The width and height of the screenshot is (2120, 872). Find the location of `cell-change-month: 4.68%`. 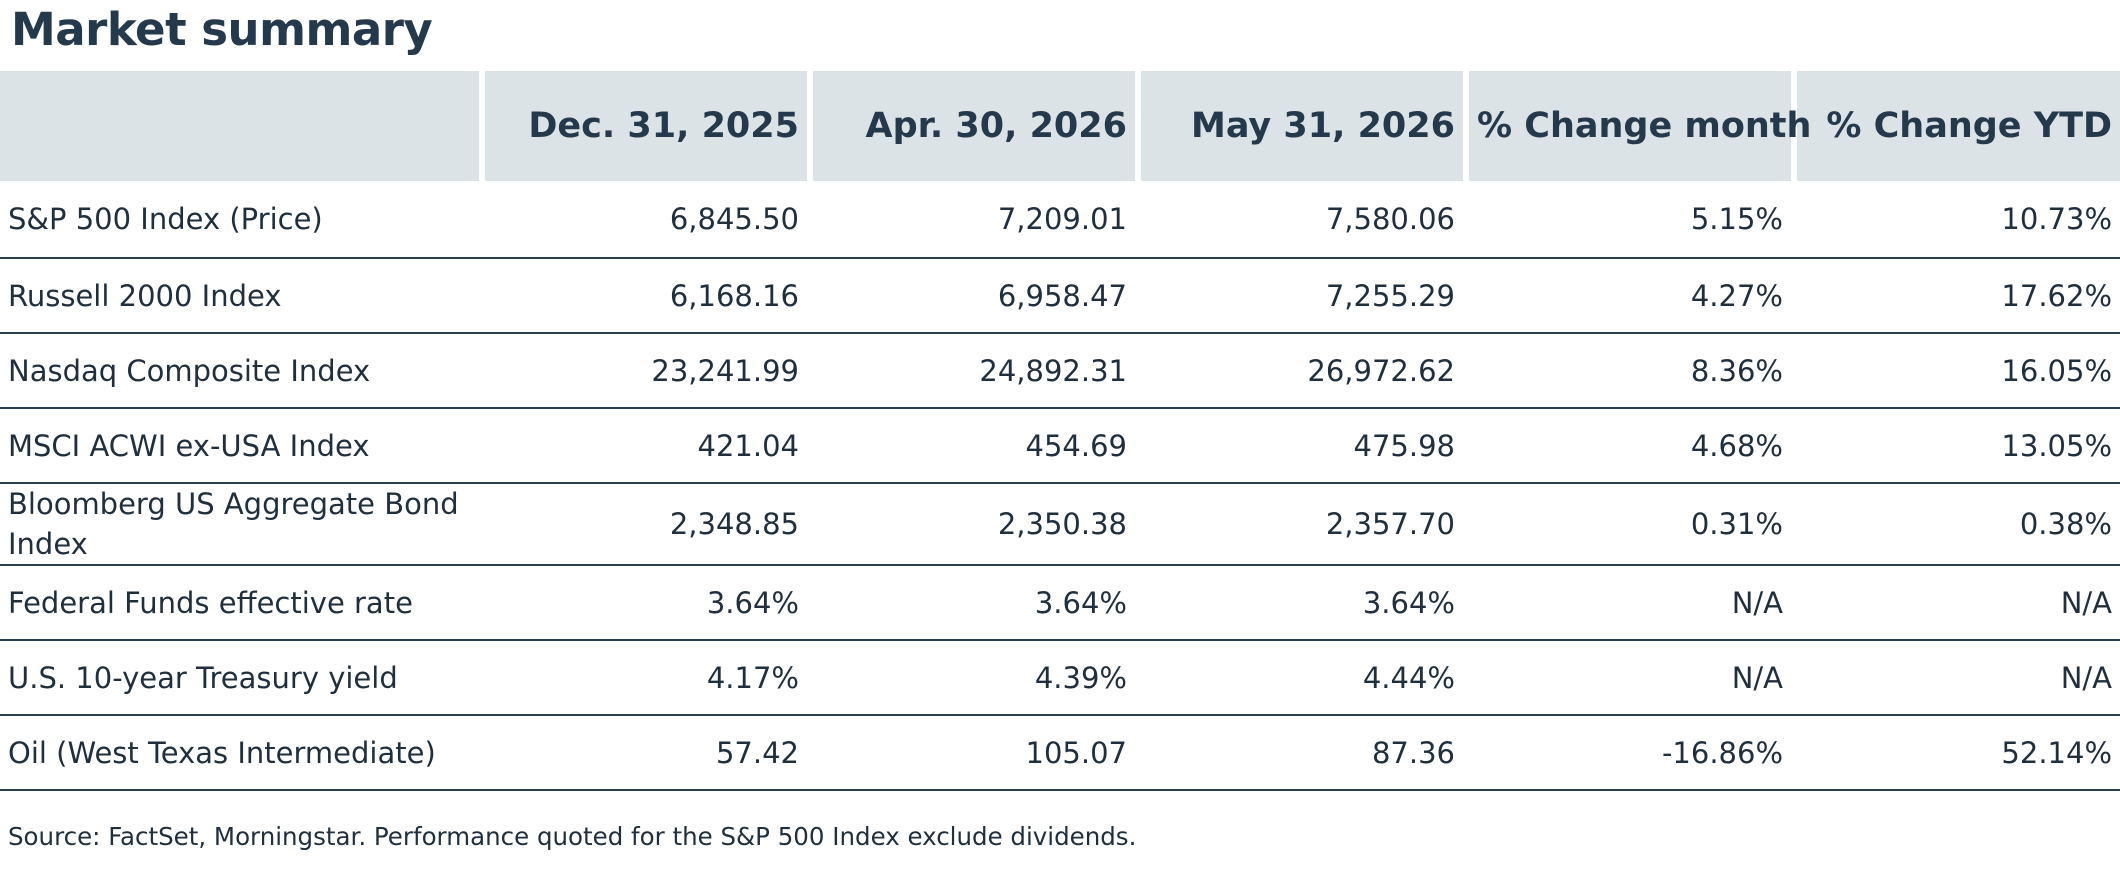

cell-change-month: 4.68% is located at coordinates (1627, 446).